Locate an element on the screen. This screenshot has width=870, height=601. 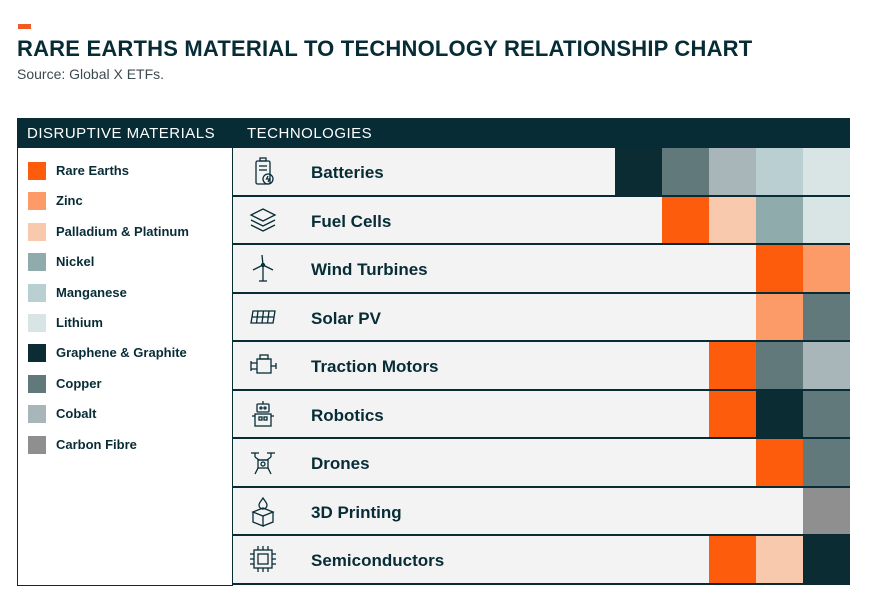
legend-label: Nickel is located at coordinates (75, 262).